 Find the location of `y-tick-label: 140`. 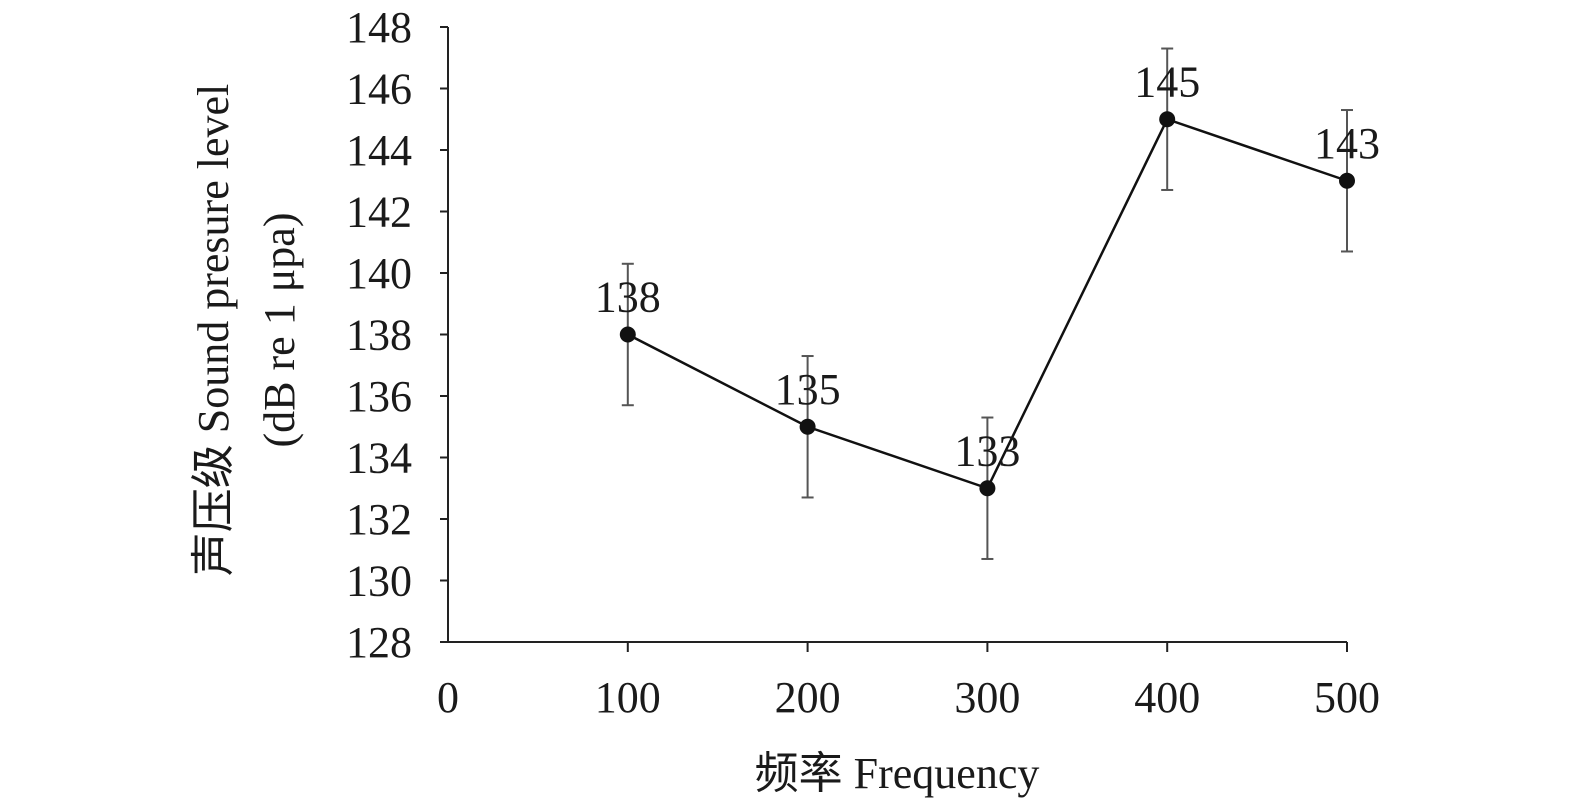

y-tick-label: 140 is located at coordinates (379, 273).